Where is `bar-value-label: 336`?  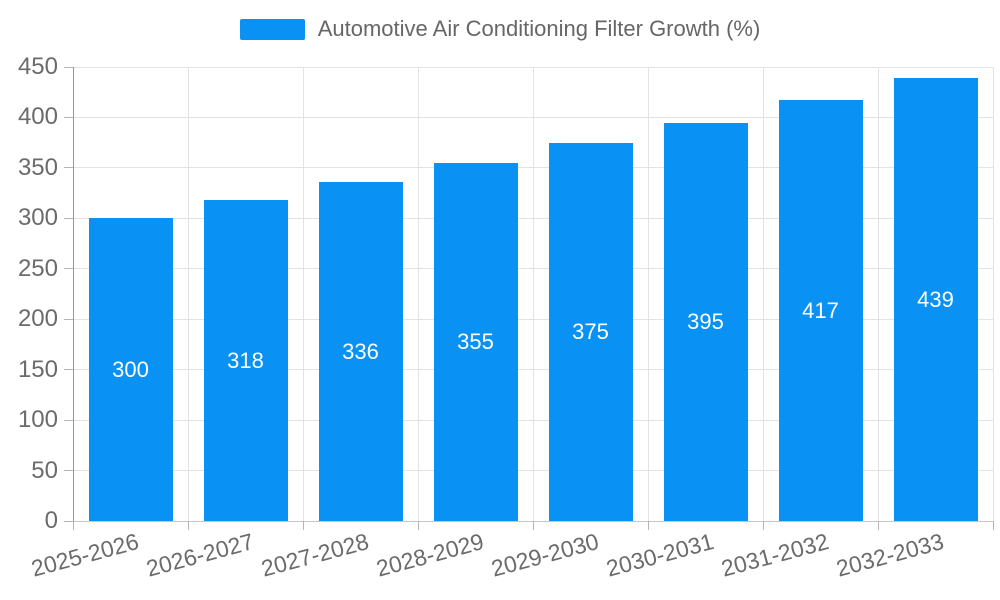
bar-value-label: 336 is located at coordinates (360, 351).